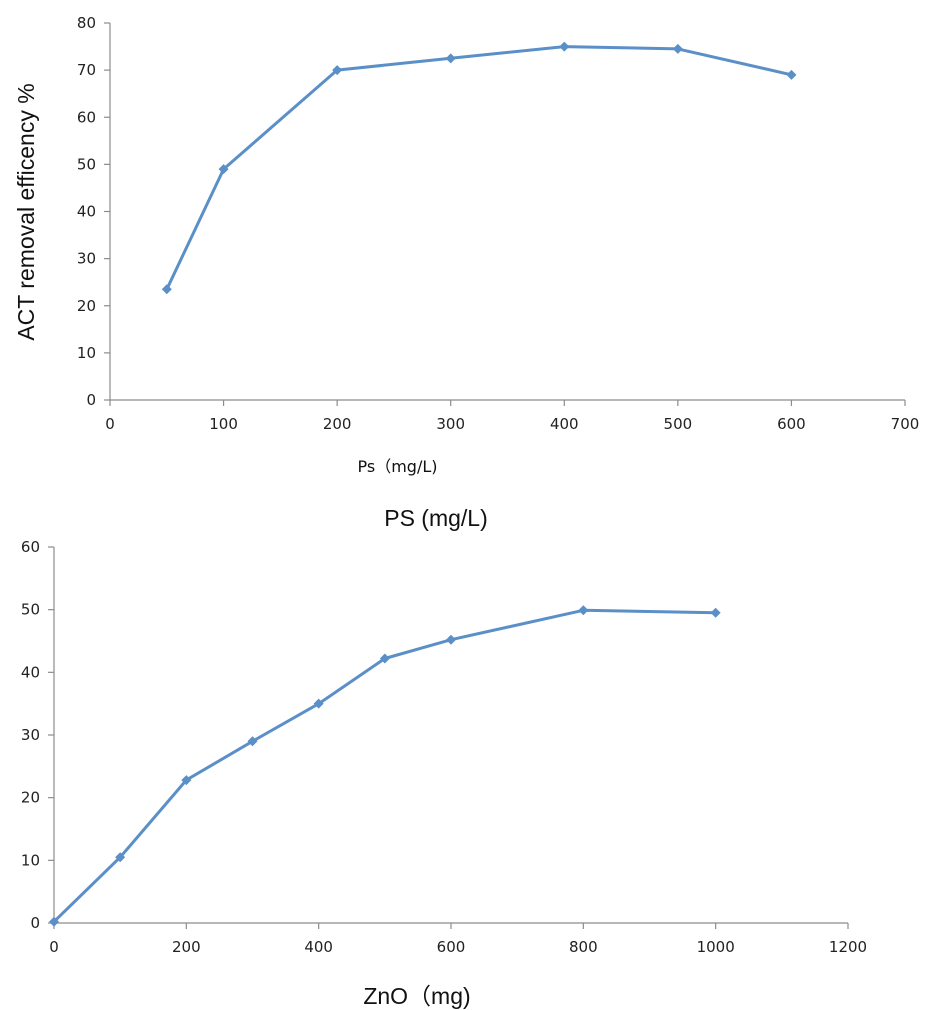 Image resolution: width=927 pixels, height=1010 pixels. What do you see at coordinates (223, 424) in the screenshot?
I see `top-x-tick-label: 100` at bounding box center [223, 424].